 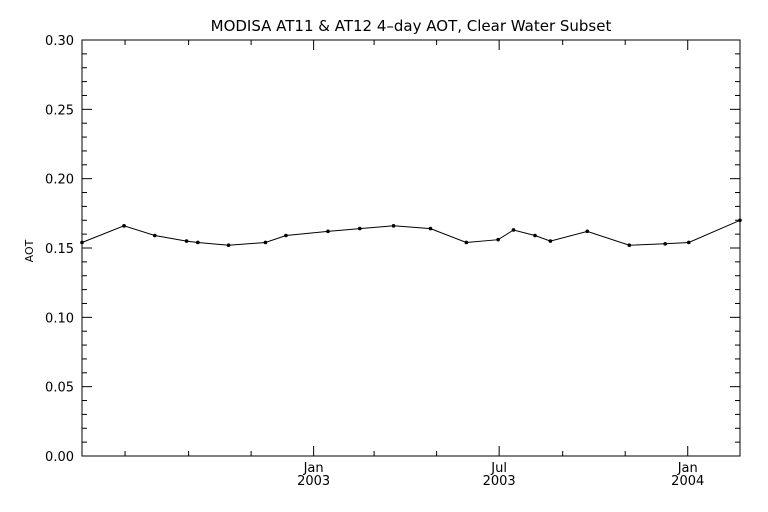 I want to click on y-tick-label: 0.10, so click(x=59, y=318).